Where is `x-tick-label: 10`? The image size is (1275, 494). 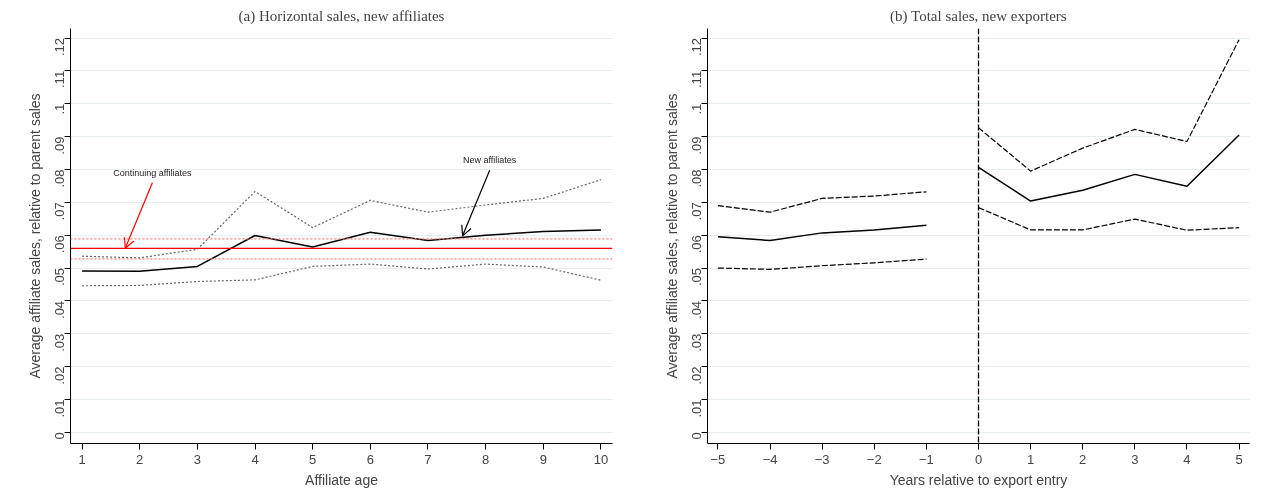
x-tick-label: 10 is located at coordinates (601, 459).